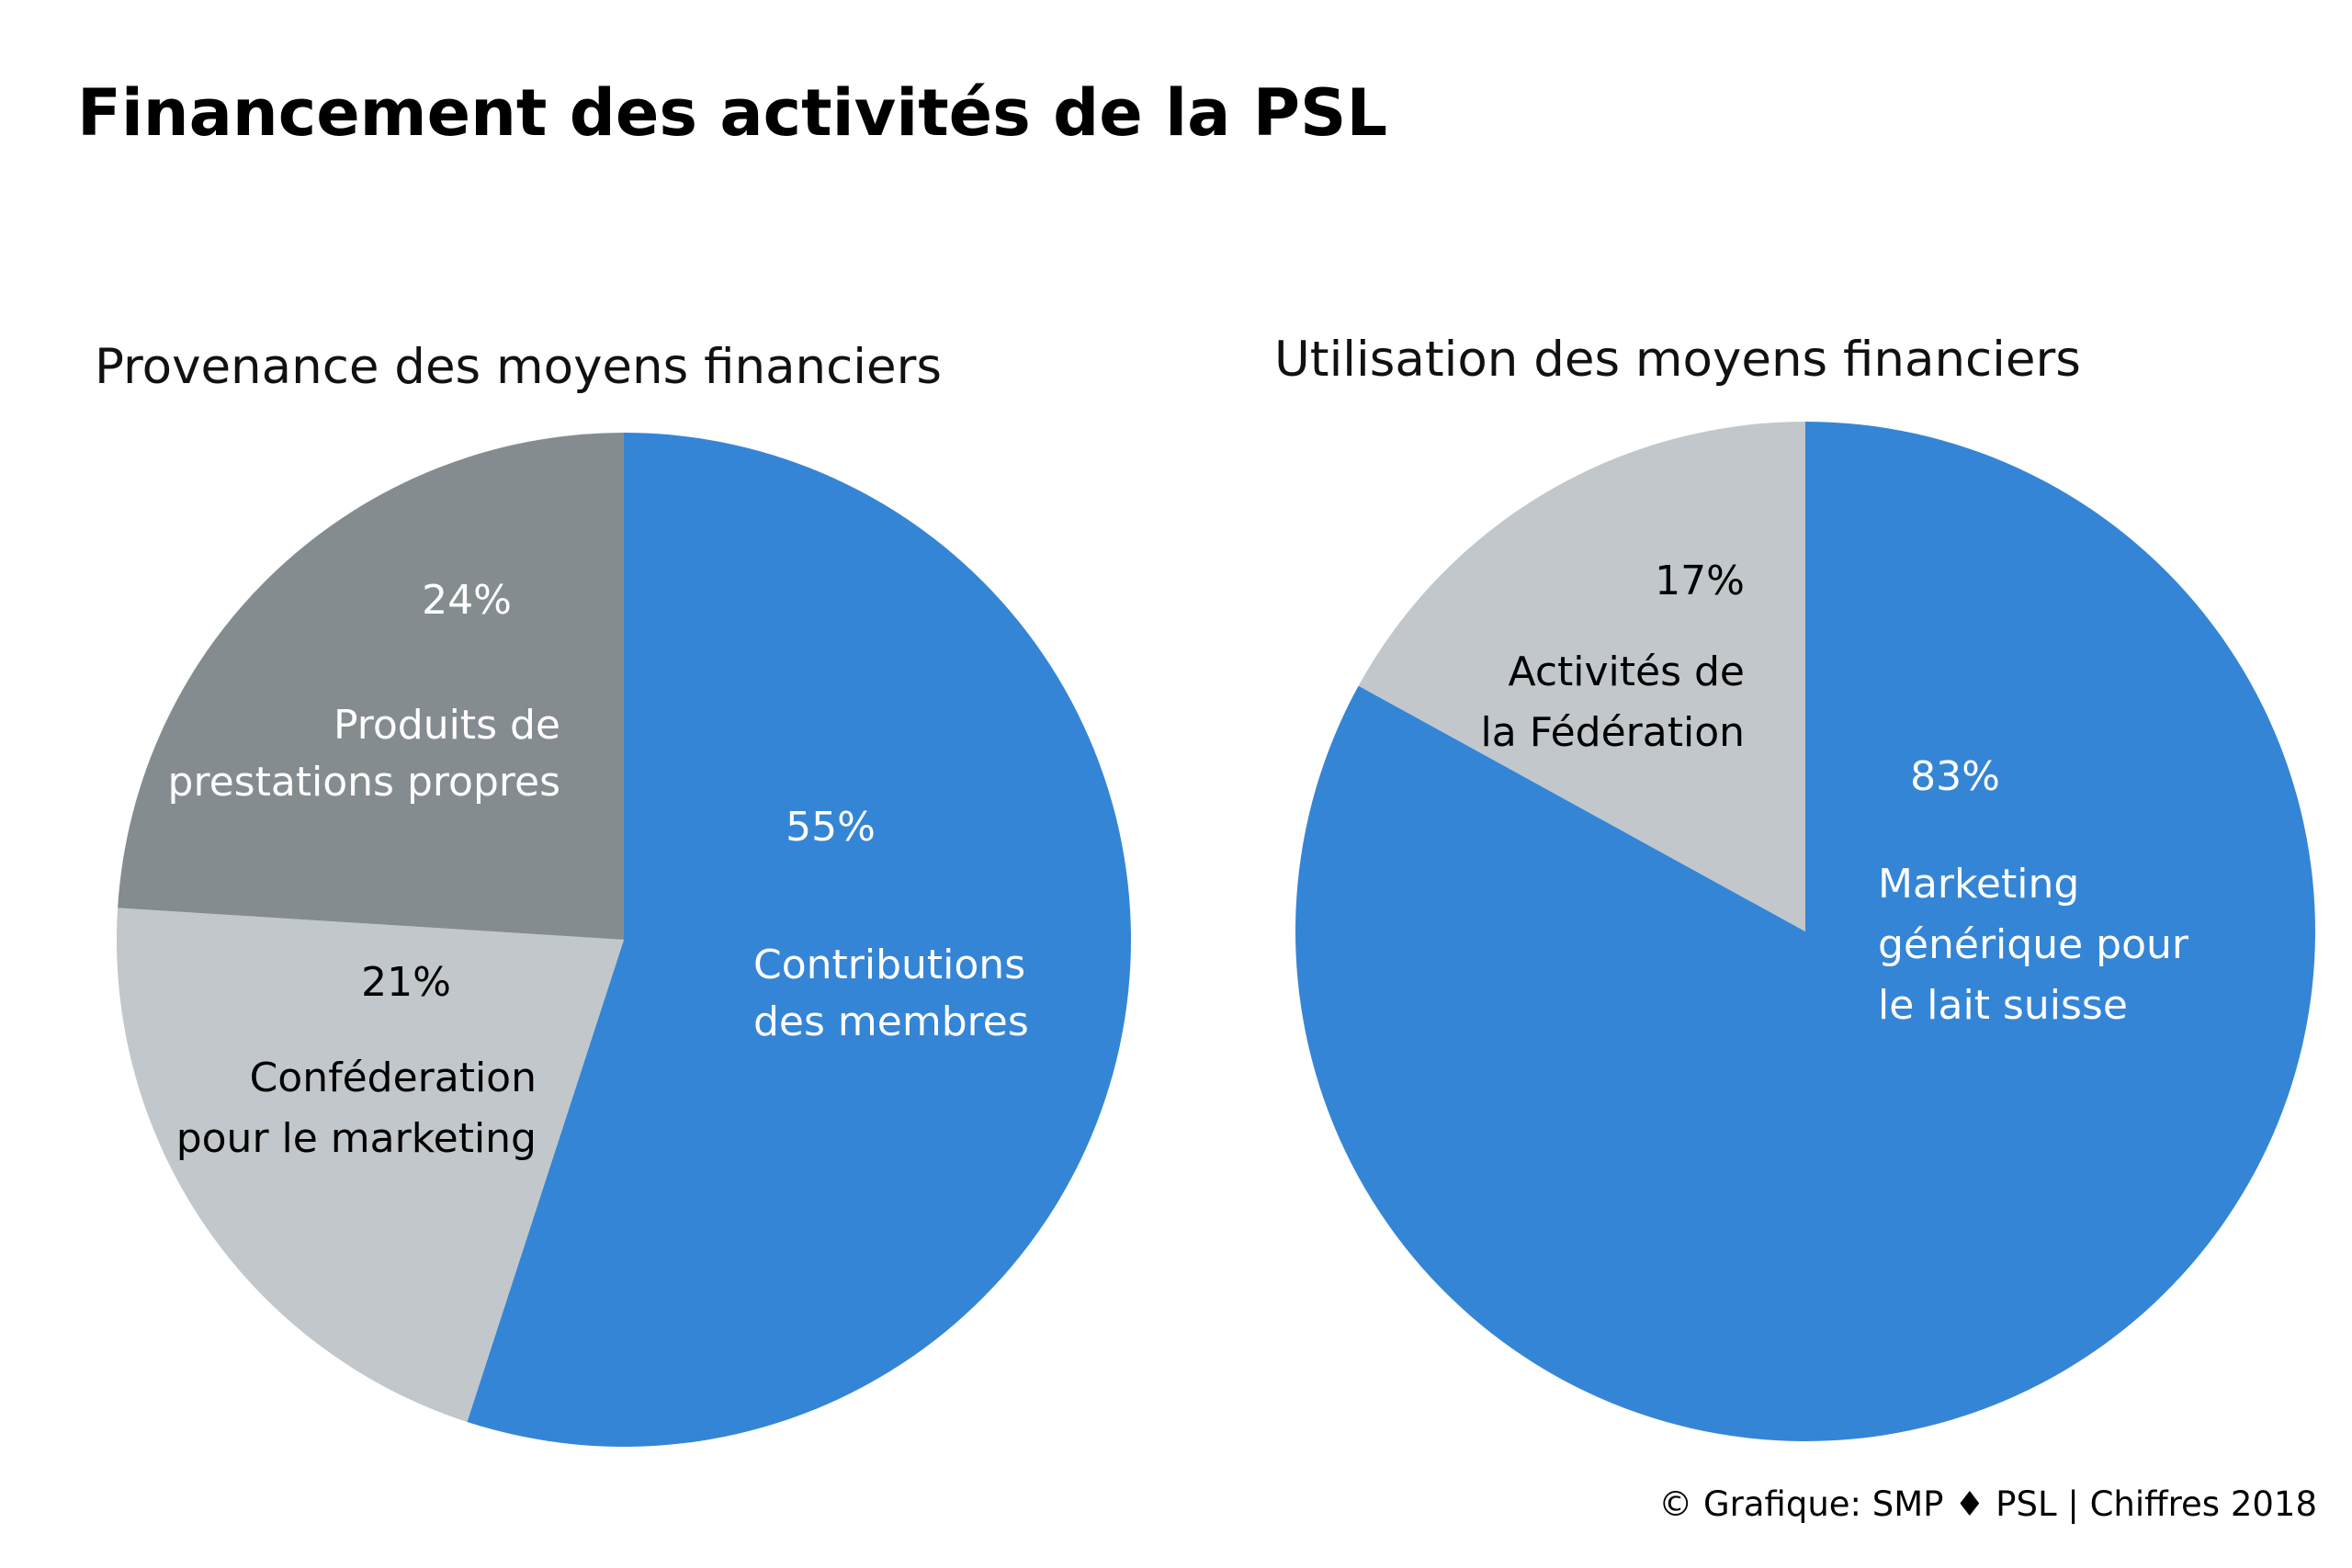 The width and height of the screenshot is (2352, 1568). I want to click on slice-label-line: Marketing, so click(1978, 885).